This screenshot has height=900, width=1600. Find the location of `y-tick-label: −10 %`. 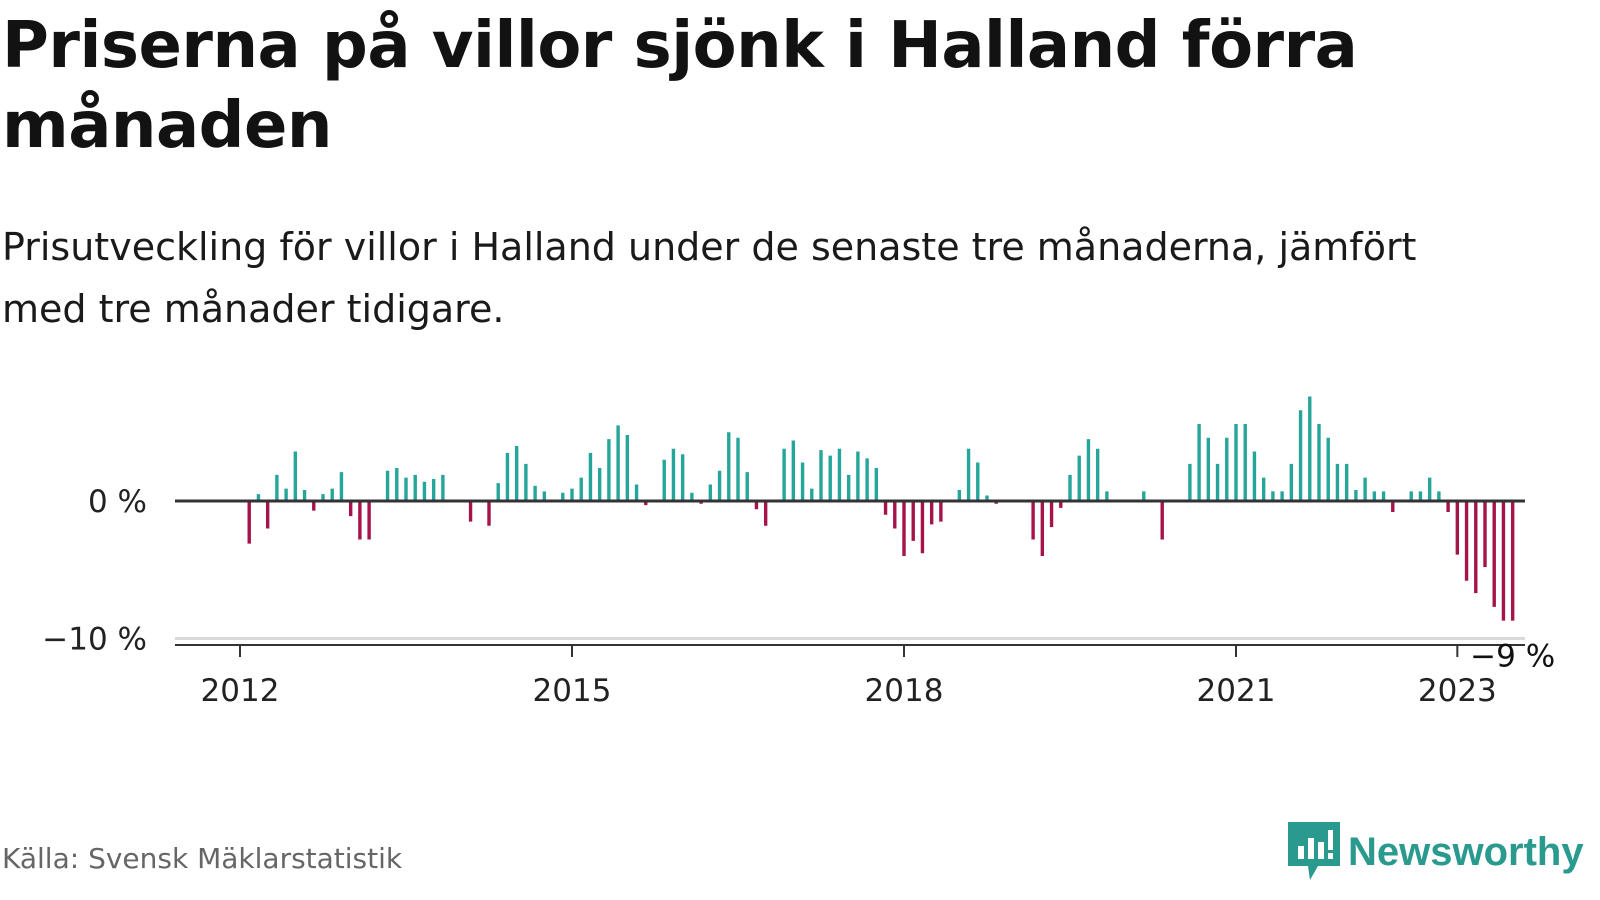

y-tick-label: −10 % is located at coordinates (94, 640).